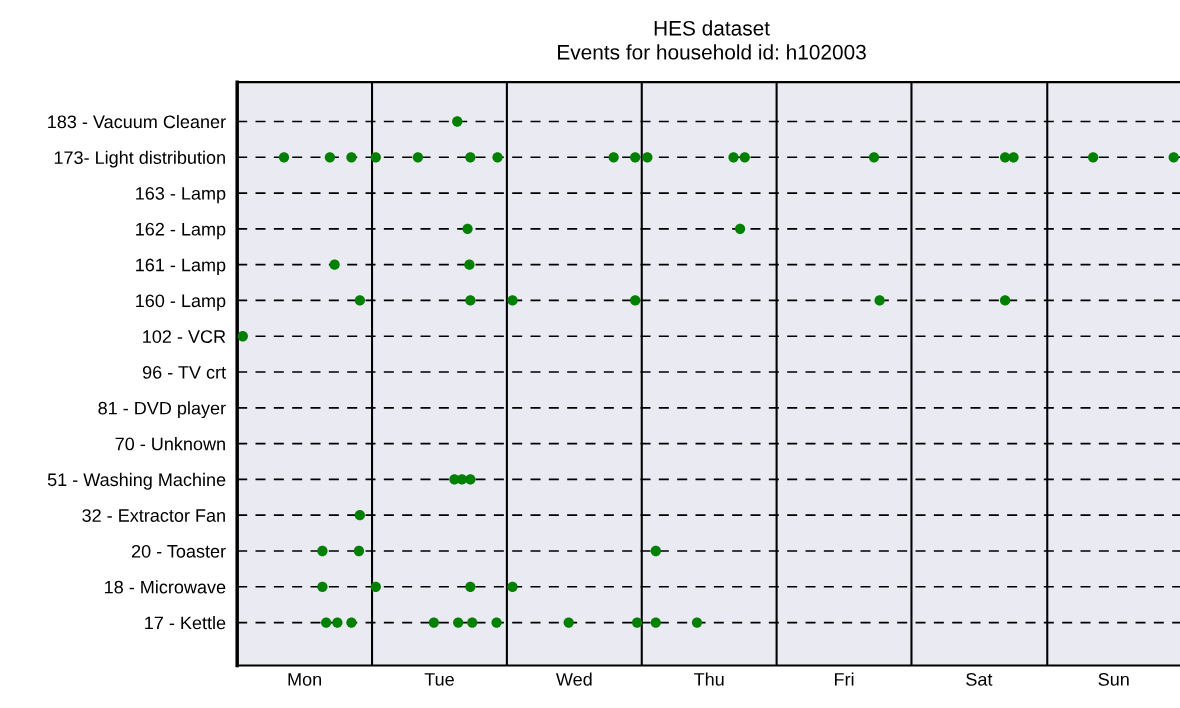  I want to click on y-tick-label: 96 - TV crt, so click(184, 372).